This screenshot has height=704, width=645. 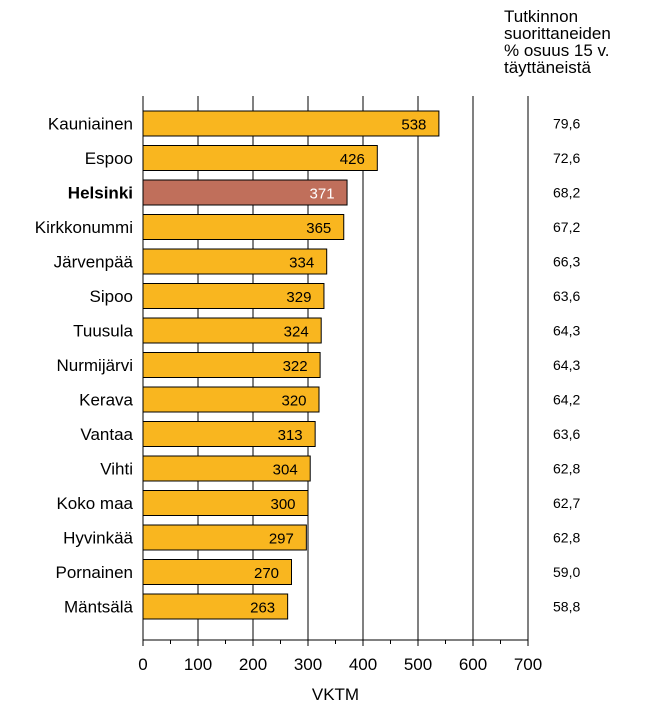 What do you see at coordinates (245, 192) in the screenshot?
I see `bar-Helsinki` at bounding box center [245, 192].